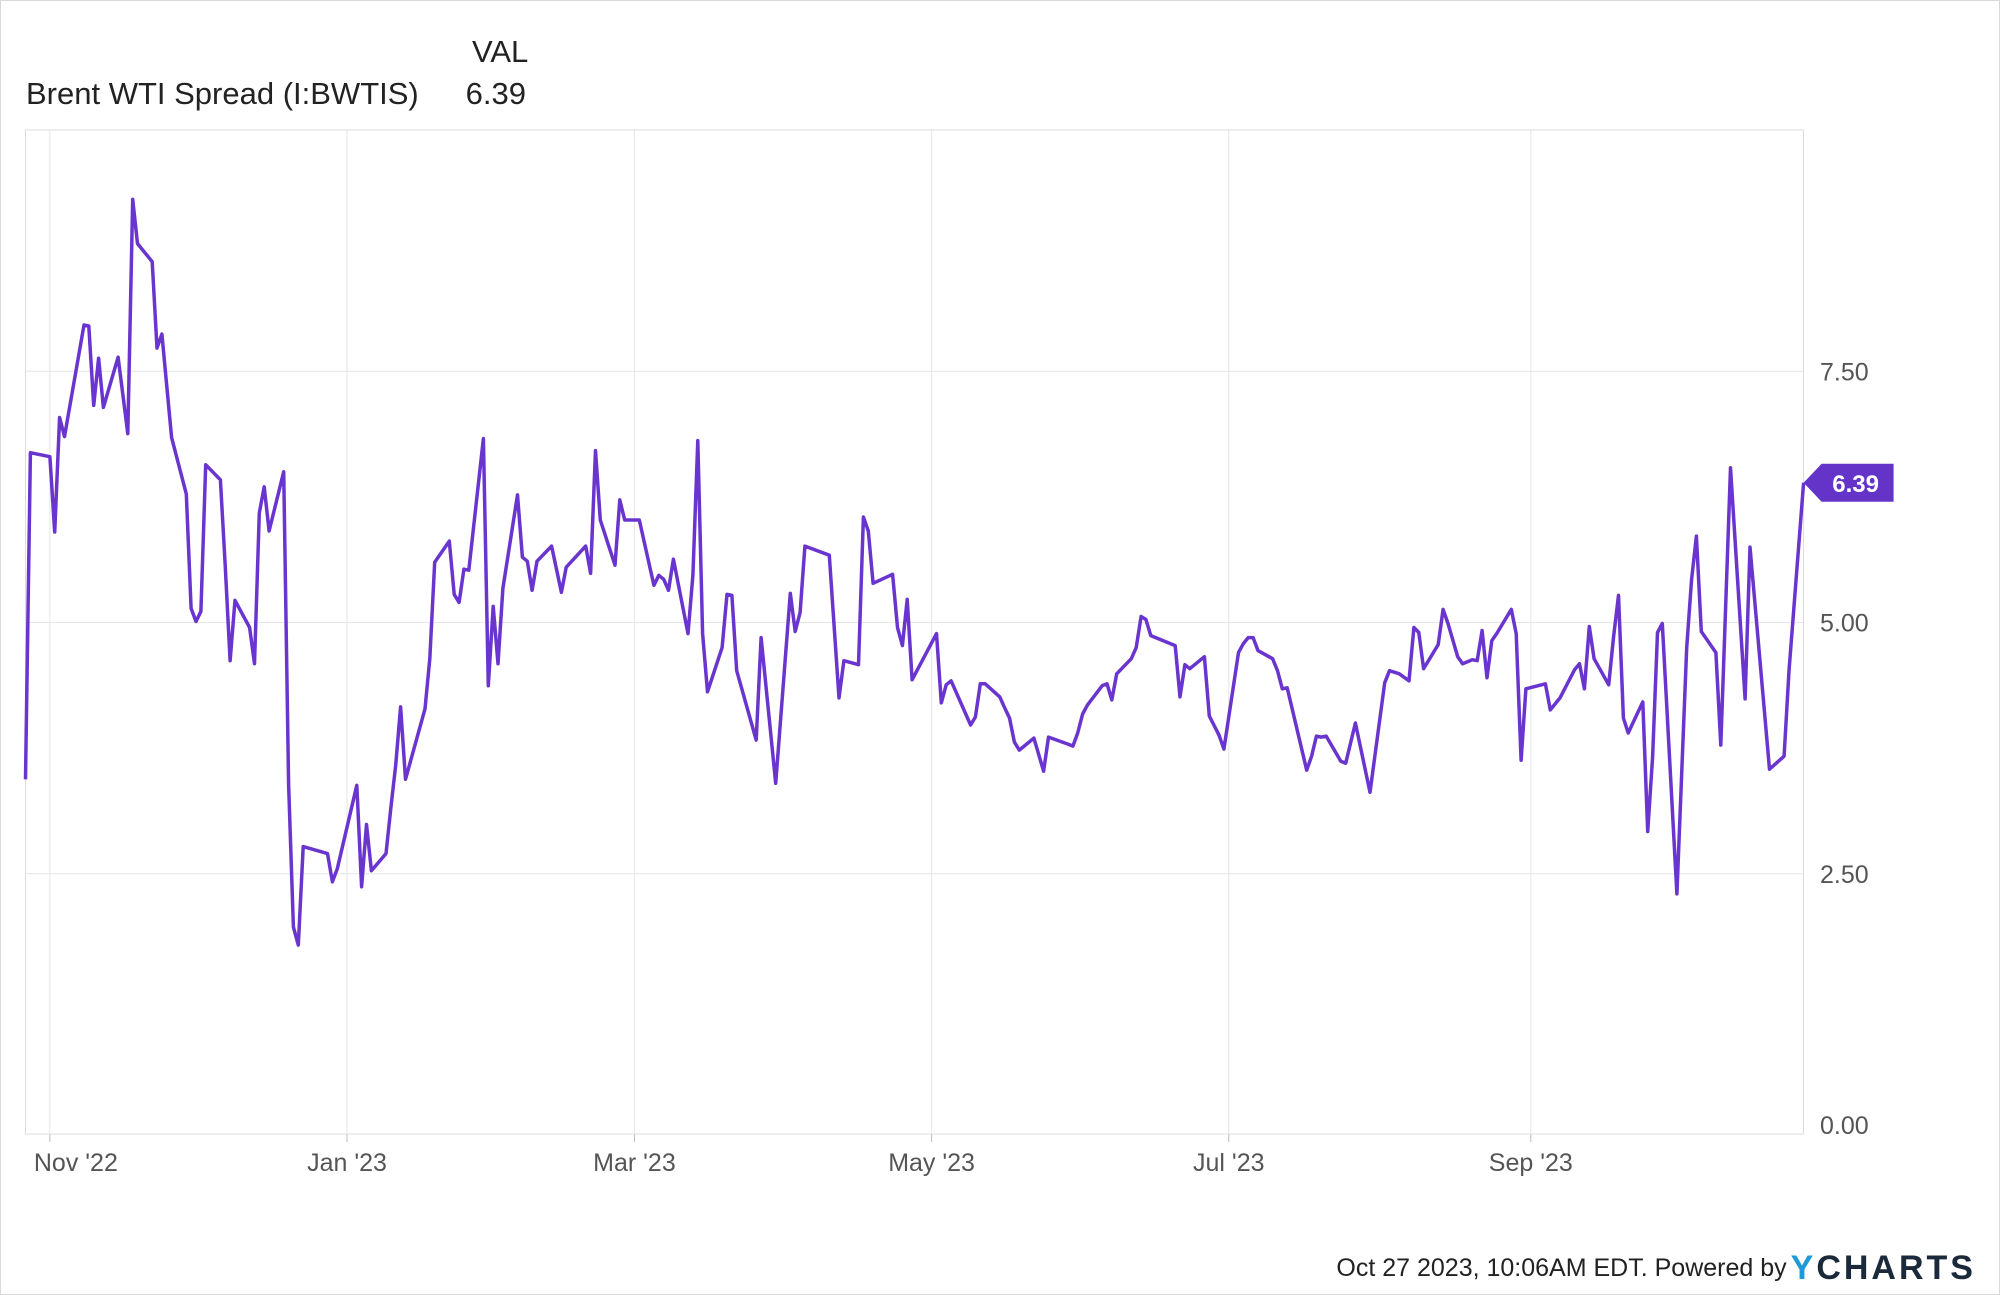 The height and width of the screenshot is (1295, 2000). What do you see at coordinates (931, 1163) in the screenshot?
I see `x-tick-label: May '23` at bounding box center [931, 1163].